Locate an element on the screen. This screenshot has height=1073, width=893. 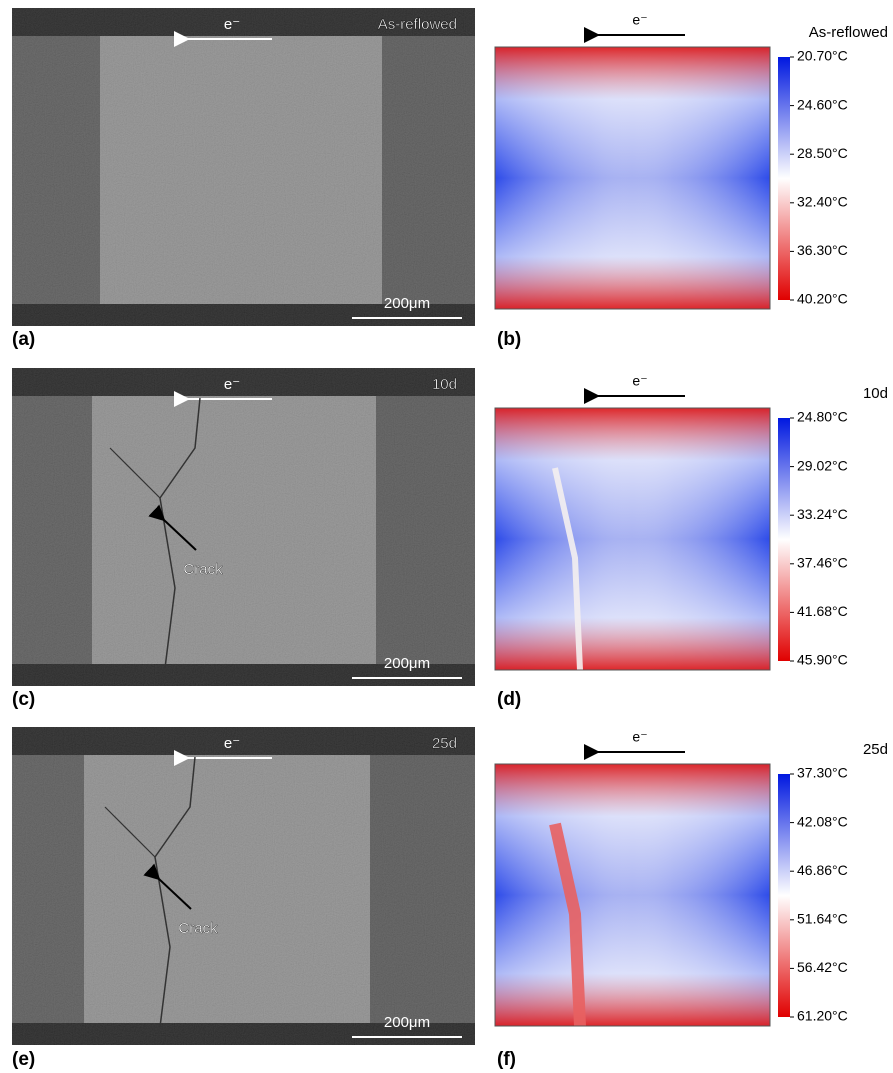
colorbar-tick-label: 33.24°C is located at coordinates (822, 514).